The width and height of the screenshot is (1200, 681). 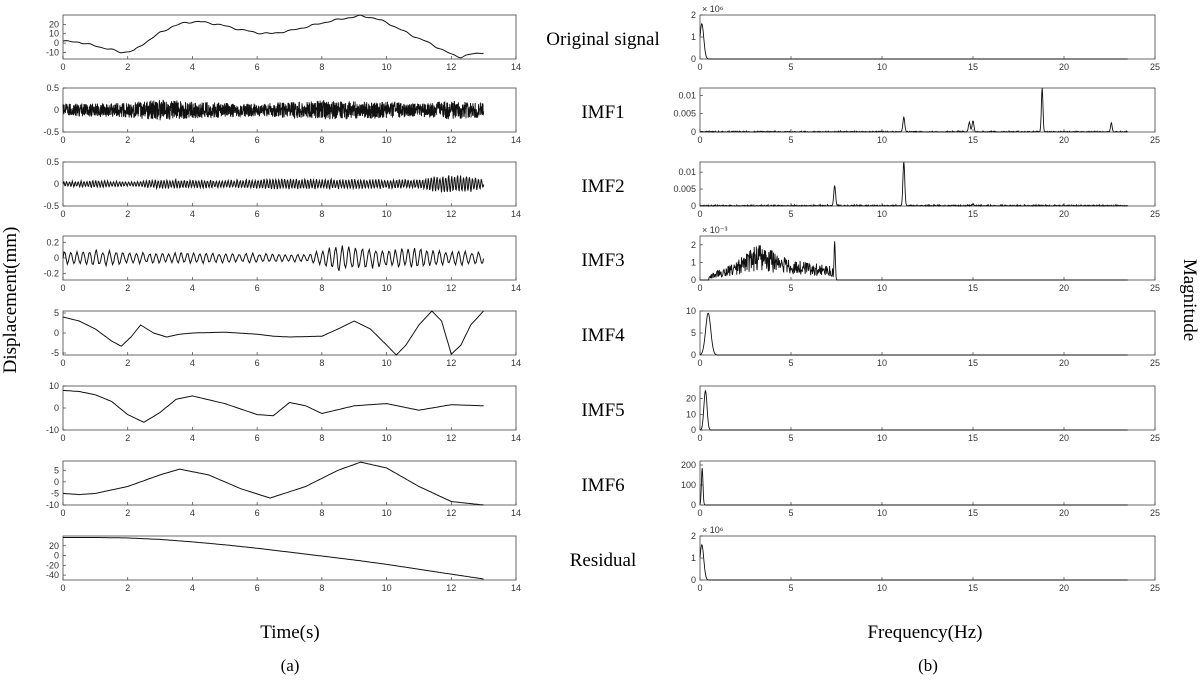 I want to click on left-y-axis-label: Displacement(mm), so click(x=10, y=300).